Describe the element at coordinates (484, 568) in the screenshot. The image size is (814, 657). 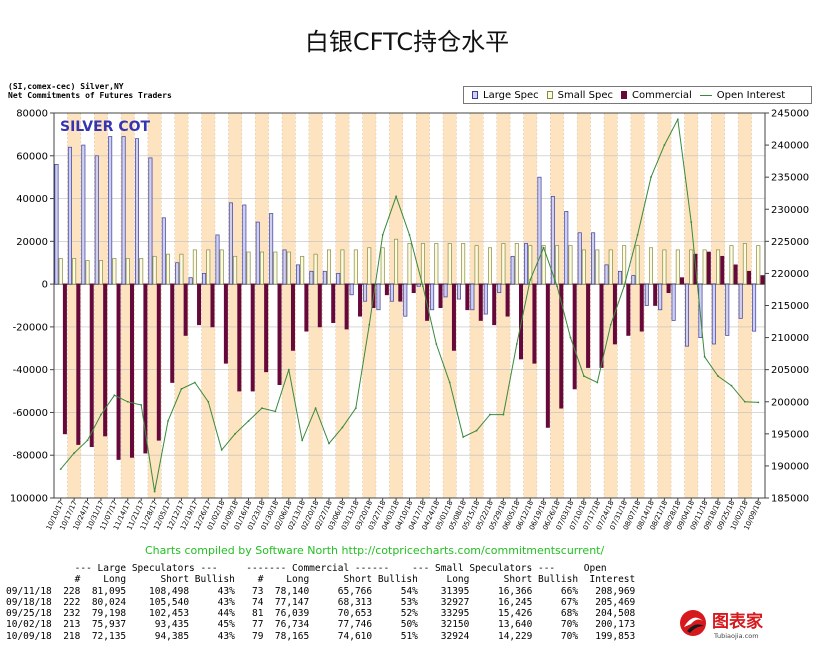
I see `small-spec-header: --- Small Speculators ---` at that location.